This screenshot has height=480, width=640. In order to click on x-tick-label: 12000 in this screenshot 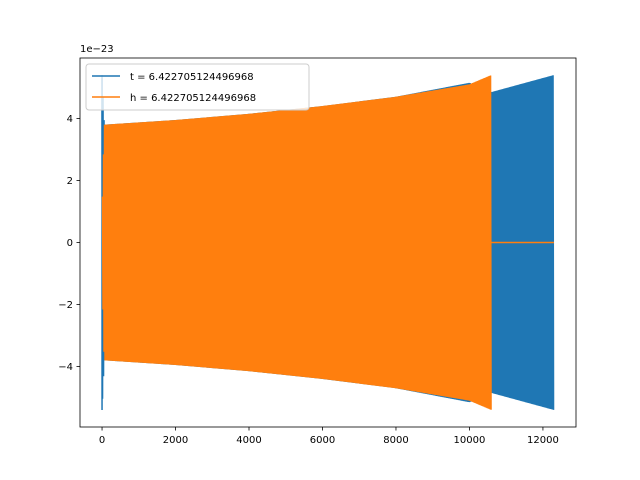, I will do `click(543, 440)`.